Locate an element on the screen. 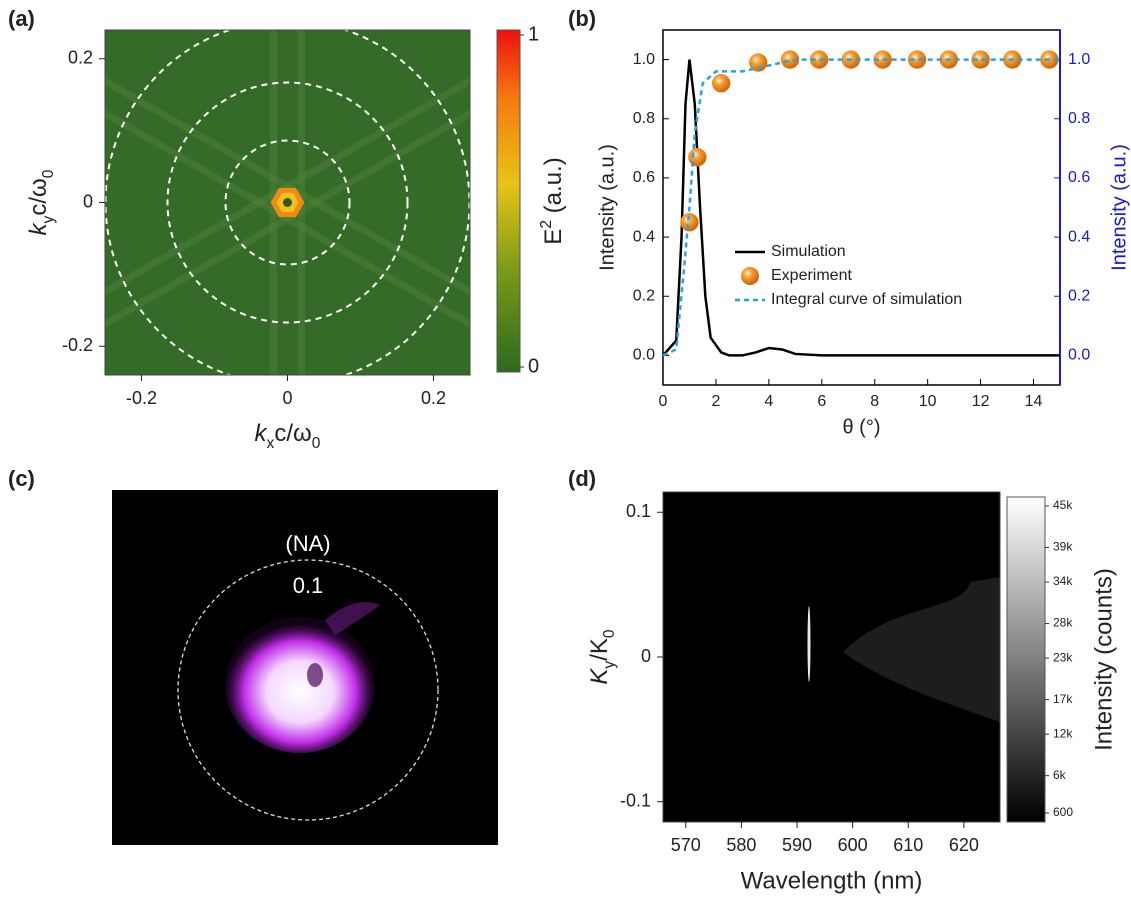  colorbar-tick-label: 6k is located at coordinates (1060, 775).